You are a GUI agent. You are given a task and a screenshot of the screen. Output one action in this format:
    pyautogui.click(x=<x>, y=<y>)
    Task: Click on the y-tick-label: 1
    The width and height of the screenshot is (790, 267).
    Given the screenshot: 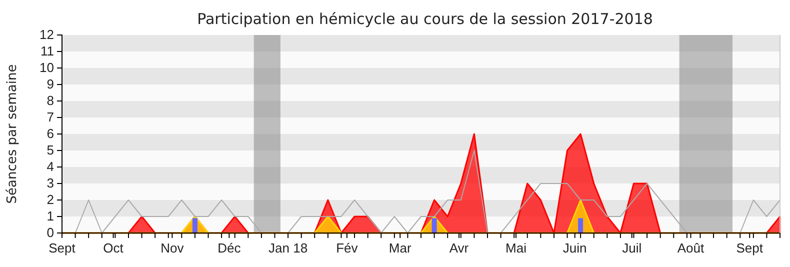 What is the action you would take?
    pyautogui.click(x=50, y=216)
    